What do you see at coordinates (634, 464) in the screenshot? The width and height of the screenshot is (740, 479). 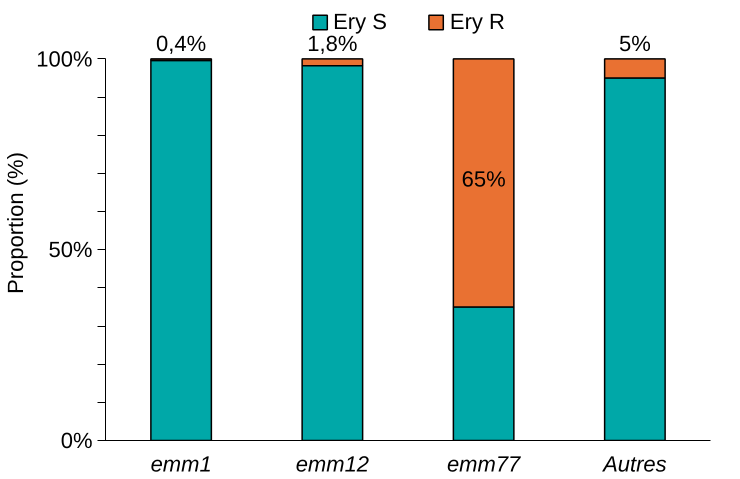 I see `x-tick-label: Autres` at bounding box center [634, 464].